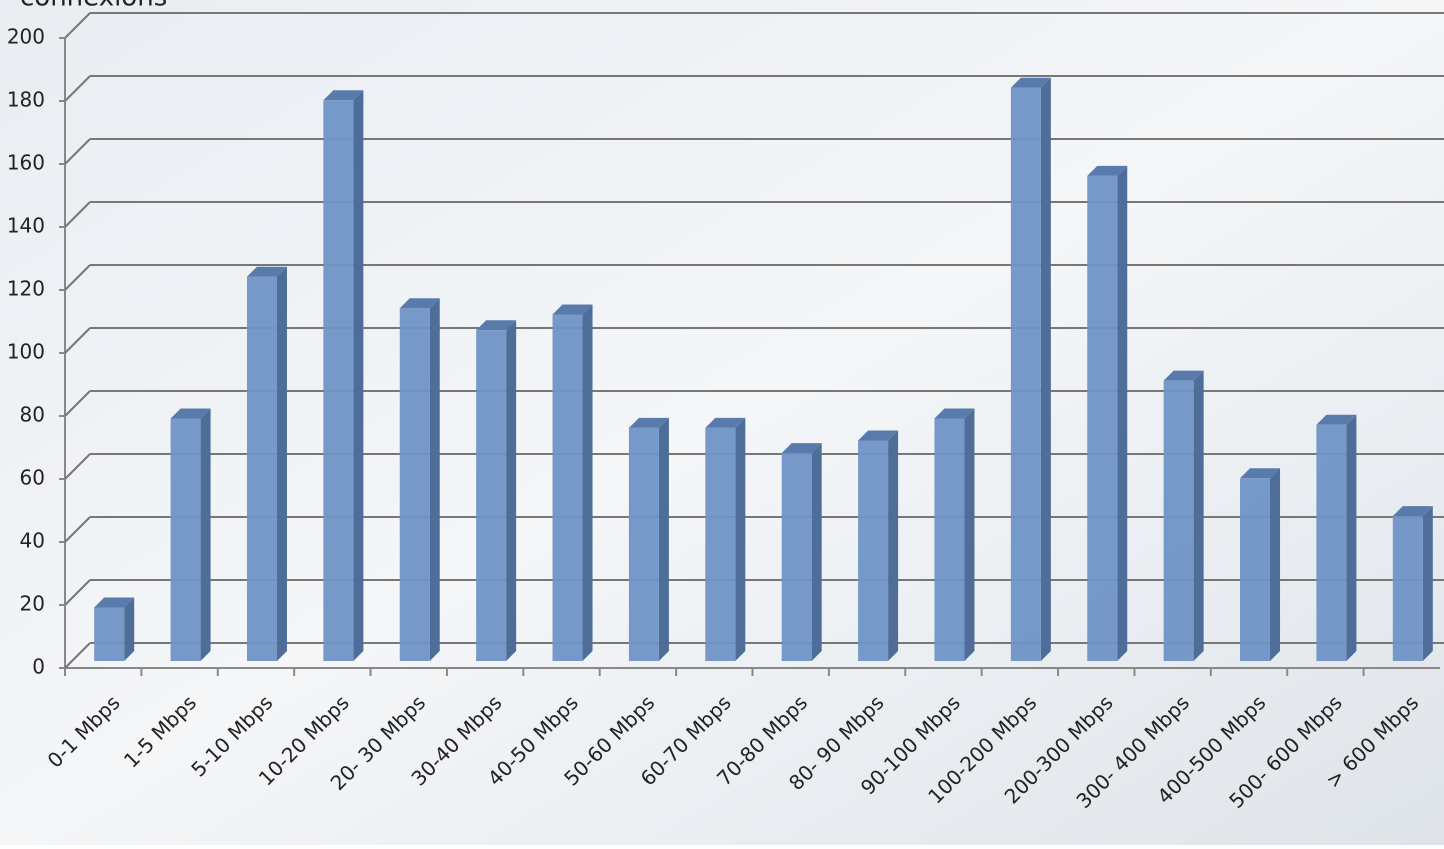 The width and height of the screenshot is (1444, 849). What do you see at coordinates (26, 226) in the screenshot?
I see `y-tick-label: 140` at bounding box center [26, 226].